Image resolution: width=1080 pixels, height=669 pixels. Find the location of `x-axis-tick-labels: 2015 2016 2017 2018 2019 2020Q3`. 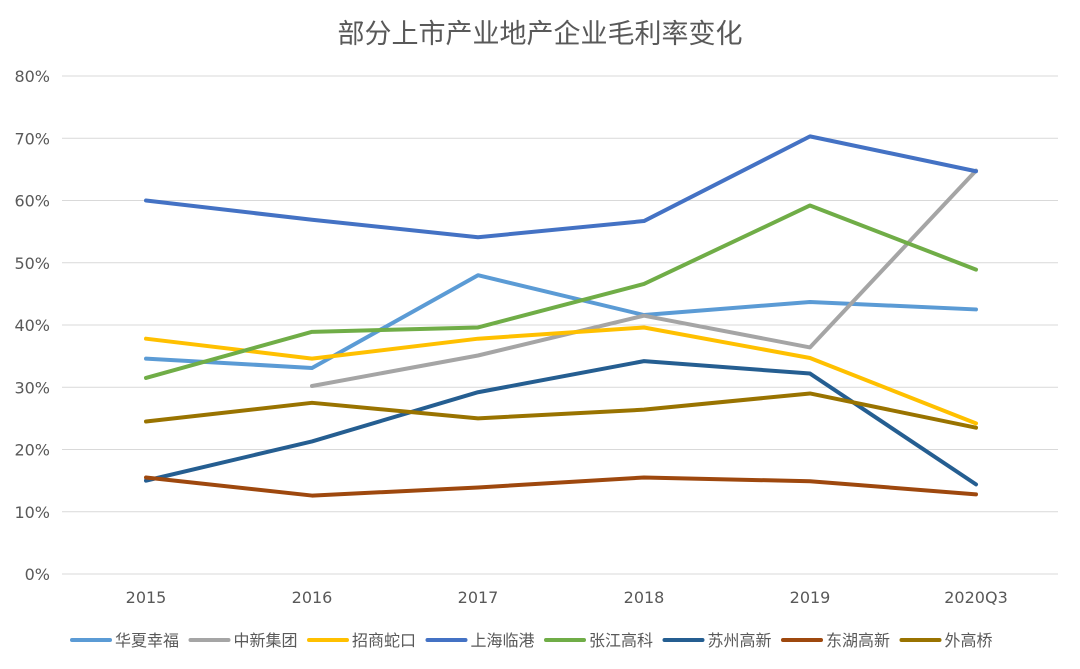

x-axis-tick-labels: 2015 2016 2017 2018 2019 2020Q3 is located at coordinates (567, 597).